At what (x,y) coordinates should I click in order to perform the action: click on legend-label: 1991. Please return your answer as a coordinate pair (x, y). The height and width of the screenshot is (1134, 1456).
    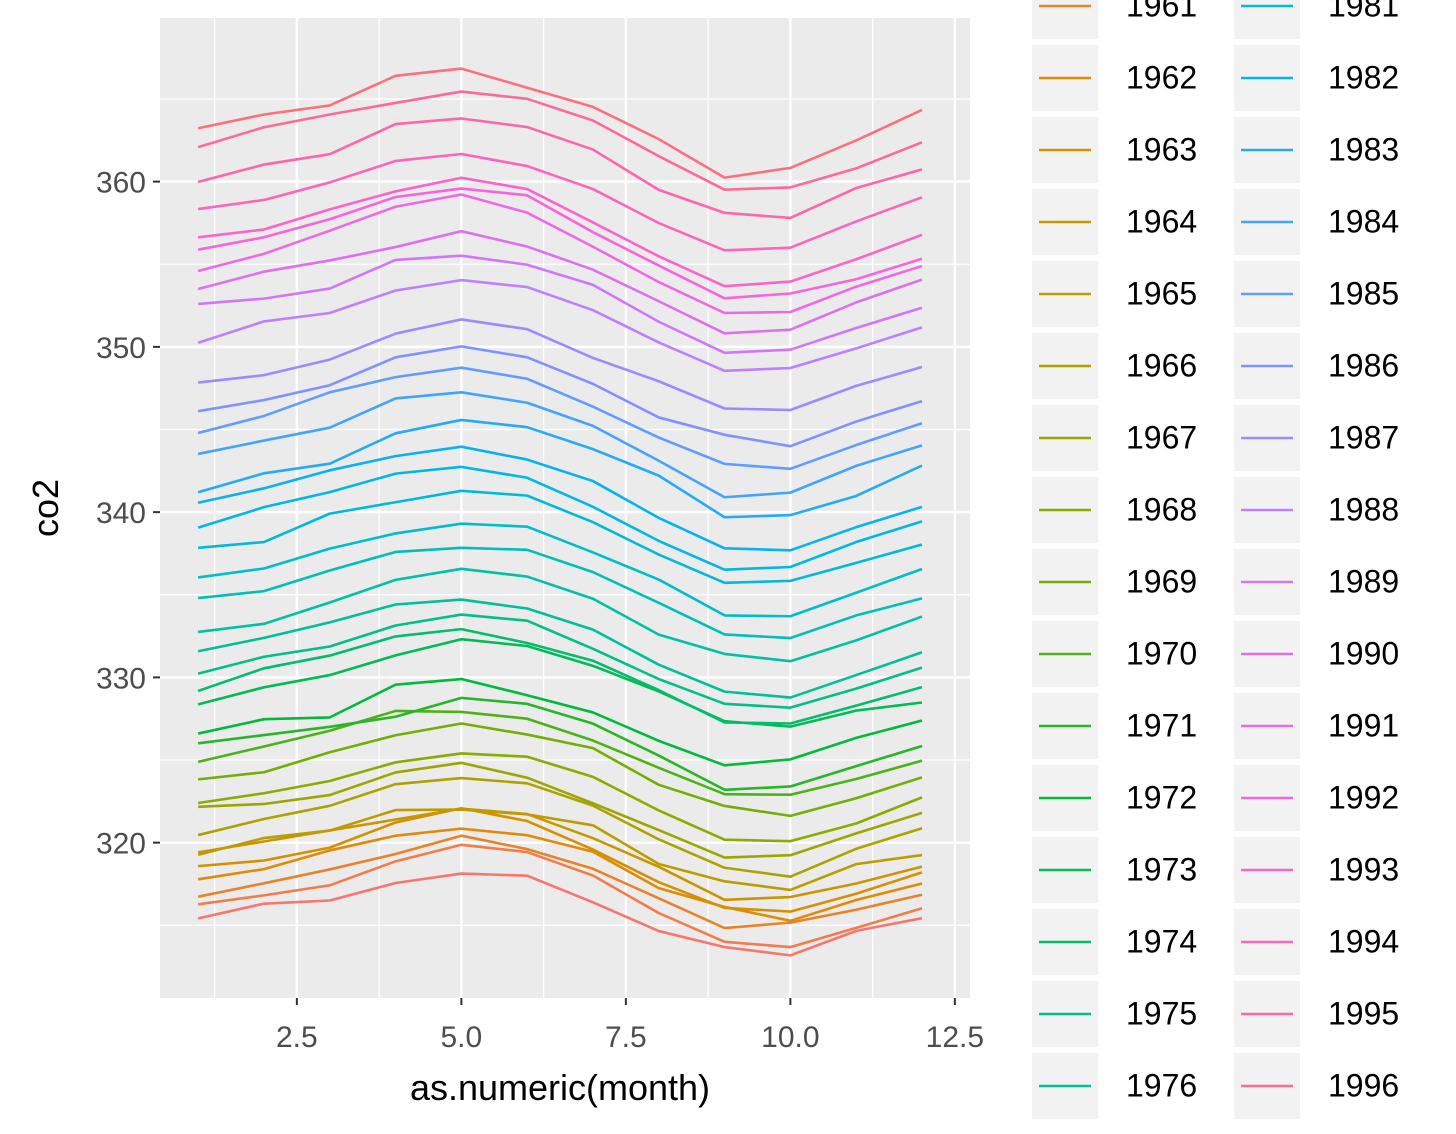
    Looking at the image, I should click on (1363, 725).